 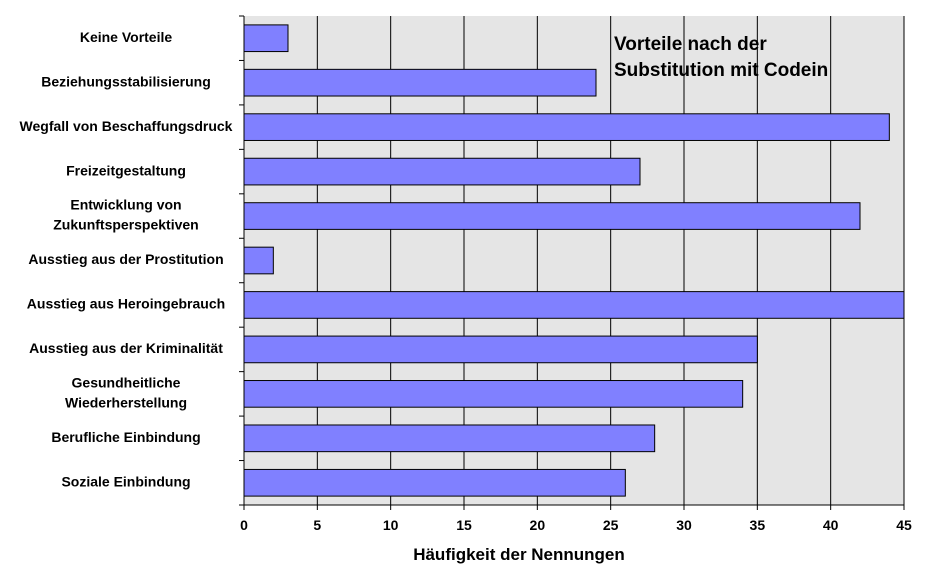 What do you see at coordinates (126, 383) in the screenshot?
I see `category-label: Gesundheitliche` at bounding box center [126, 383].